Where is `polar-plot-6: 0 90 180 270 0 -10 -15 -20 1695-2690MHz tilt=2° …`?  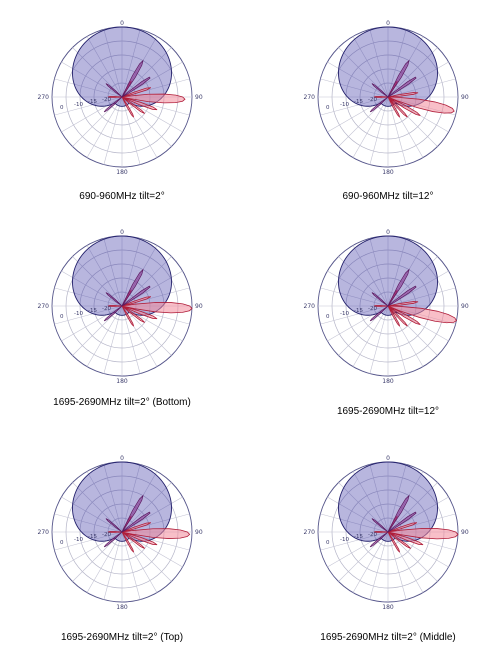 polar-plot-6: 0 90 180 270 0 -10 -15 -20 1695-2690MHz tilt=2° … is located at coordinates (386, 549).